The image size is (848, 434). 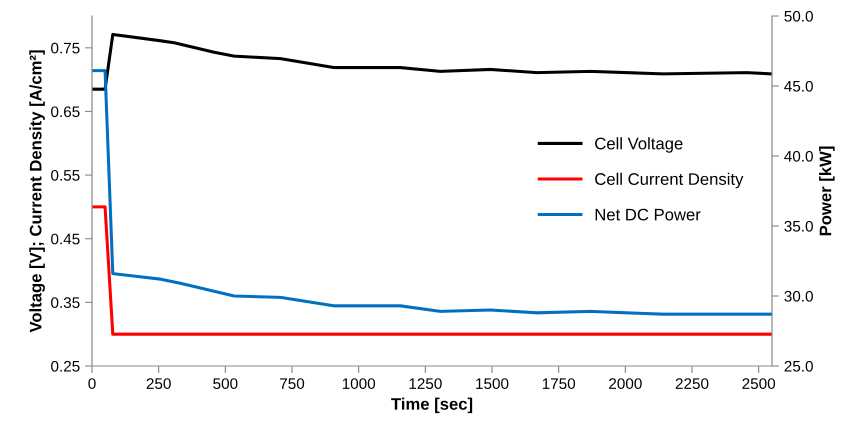 What do you see at coordinates (65, 112) in the screenshot?
I see `y-tick-label: 0.65` at bounding box center [65, 112].